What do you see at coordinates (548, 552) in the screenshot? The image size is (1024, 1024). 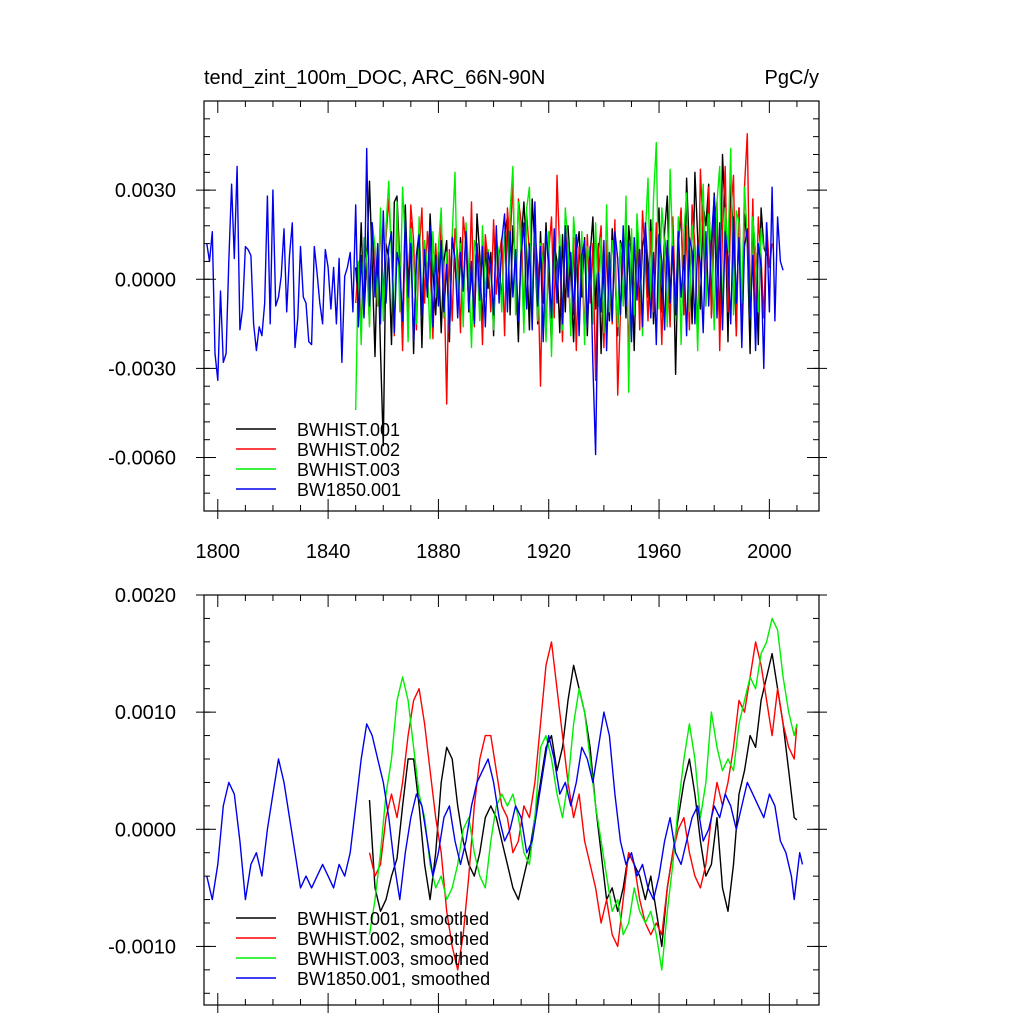 I see `x-tick-label: 1920` at bounding box center [548, 552].